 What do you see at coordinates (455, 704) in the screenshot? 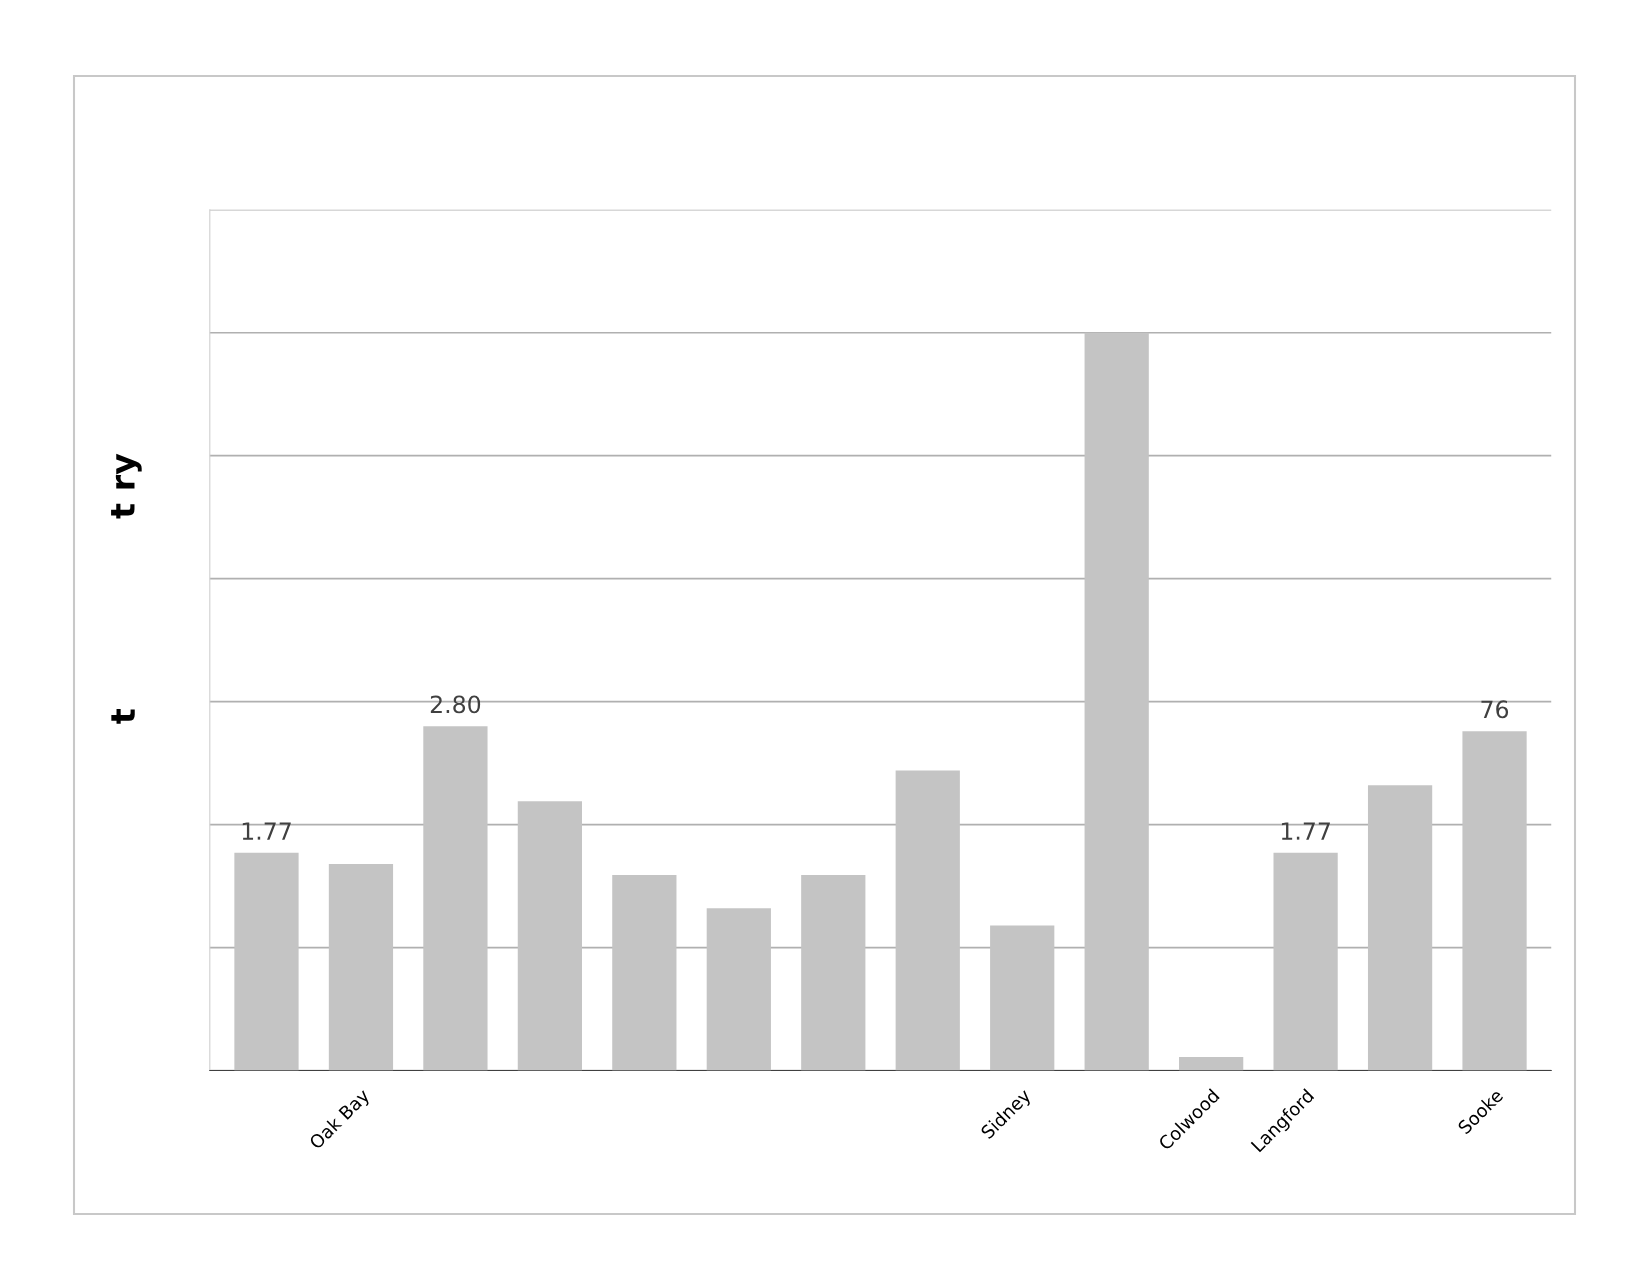
I see `data-label: 2.80` at bounding box center [455, 704].